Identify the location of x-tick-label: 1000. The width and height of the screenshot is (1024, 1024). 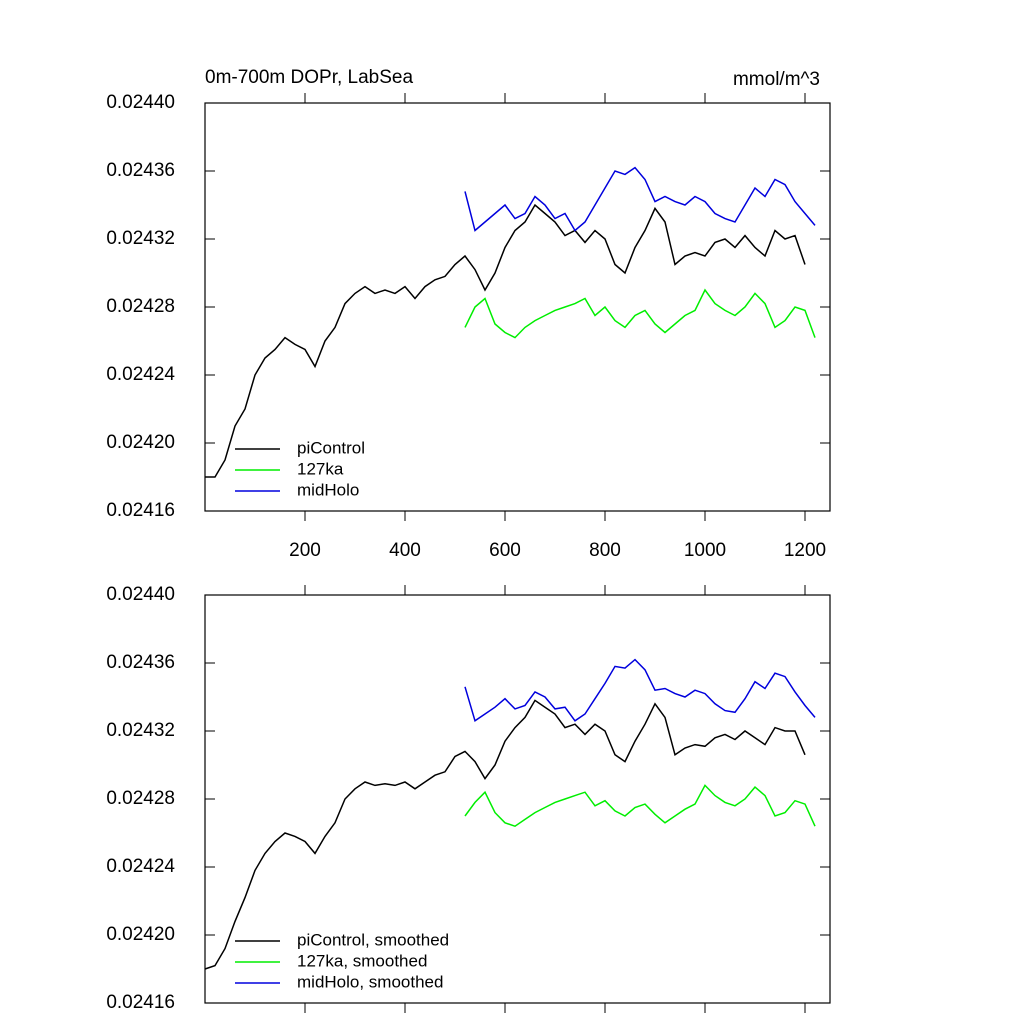
(705, 550).